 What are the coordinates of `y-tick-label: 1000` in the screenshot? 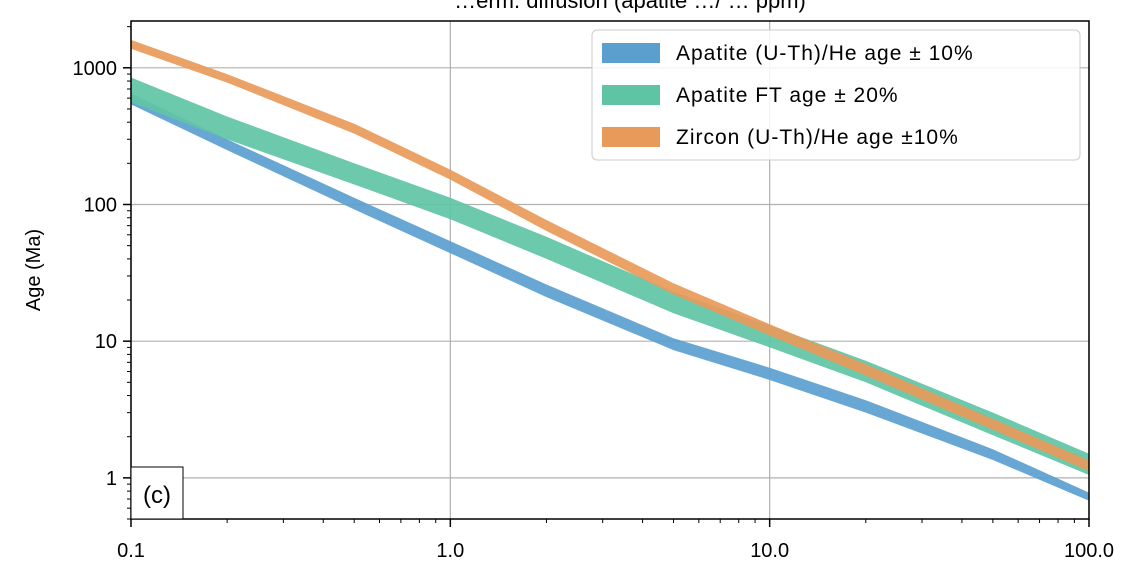 It's located at (95, 69).